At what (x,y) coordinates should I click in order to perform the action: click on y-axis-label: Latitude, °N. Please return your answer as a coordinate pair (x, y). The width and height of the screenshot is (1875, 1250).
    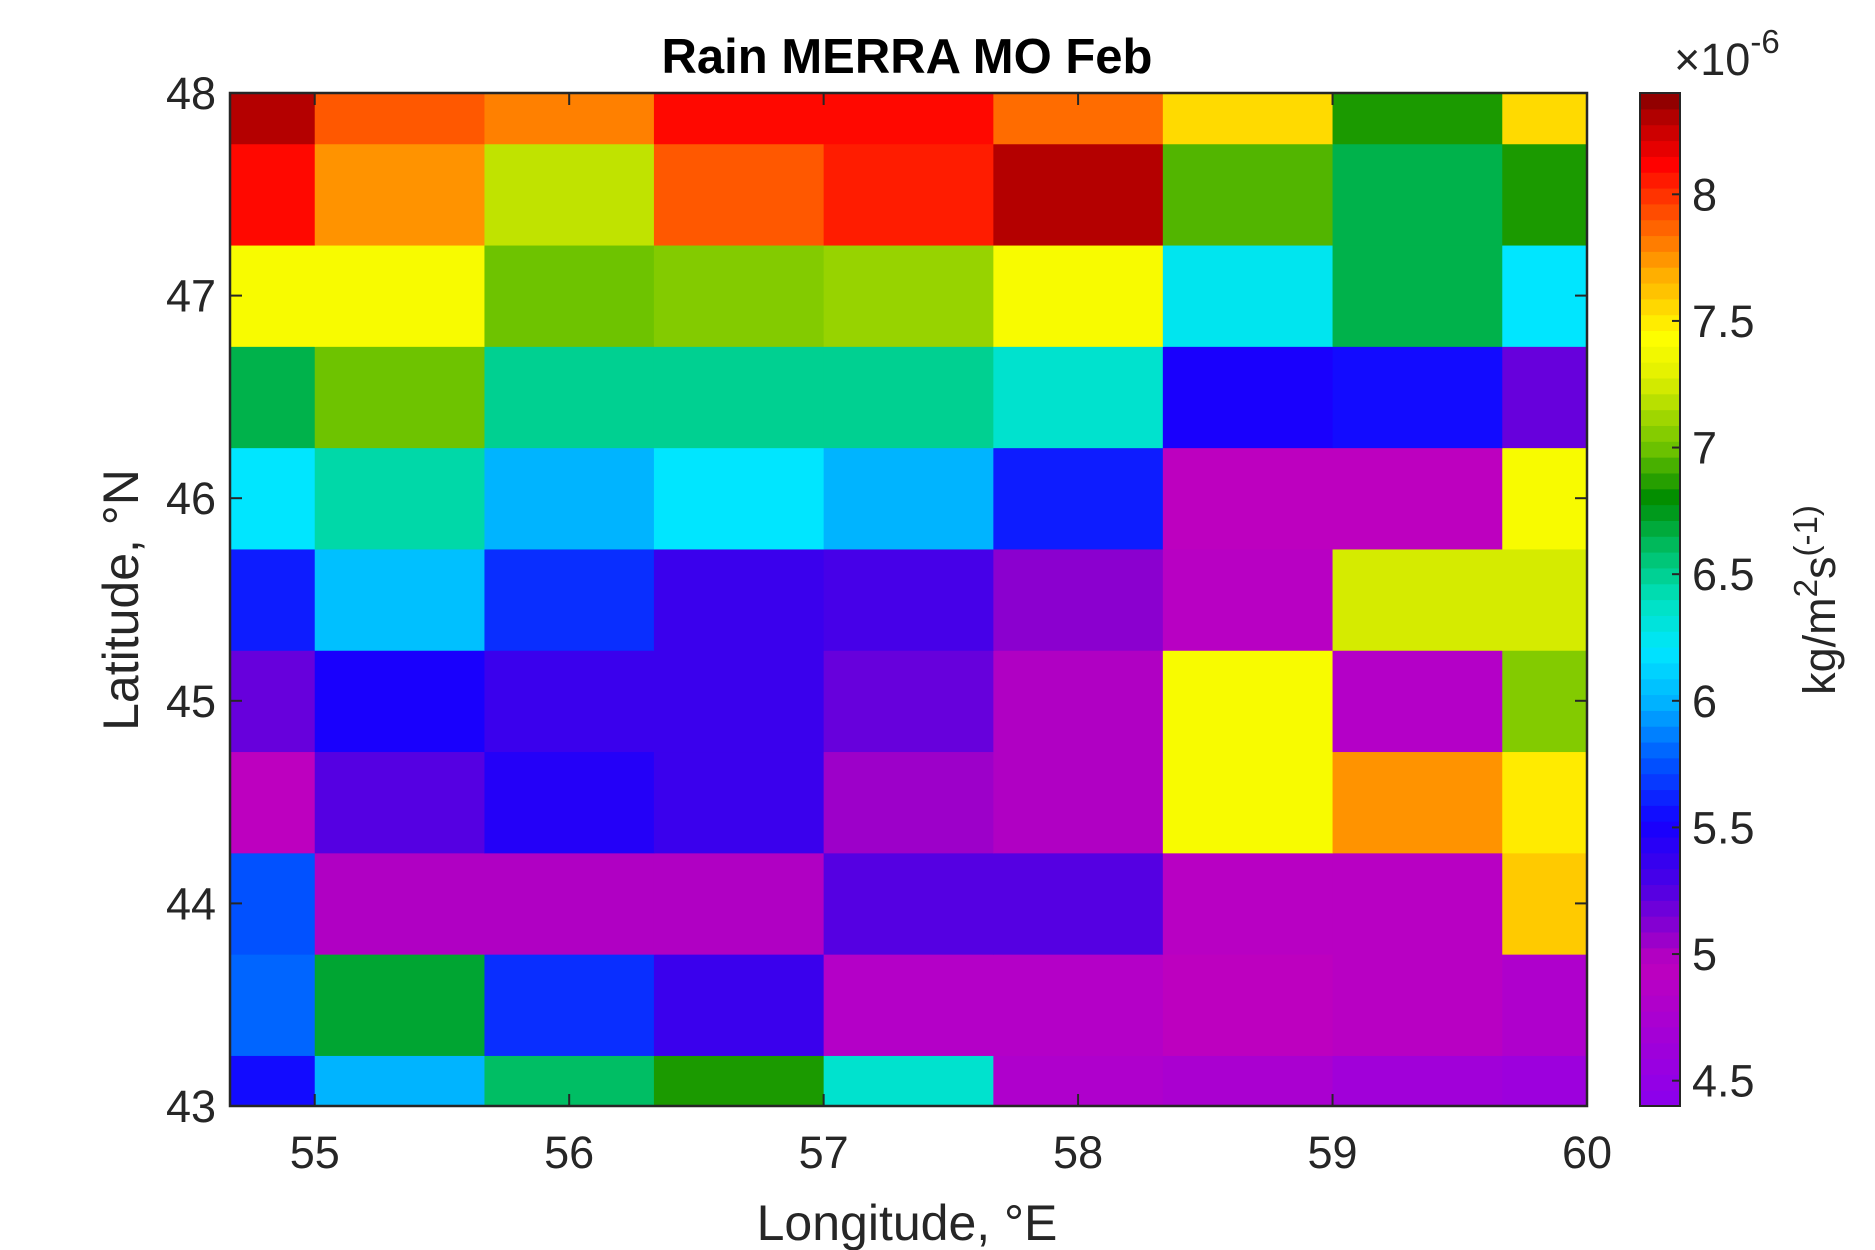
    Looking at the image, I should click on (121, 600).